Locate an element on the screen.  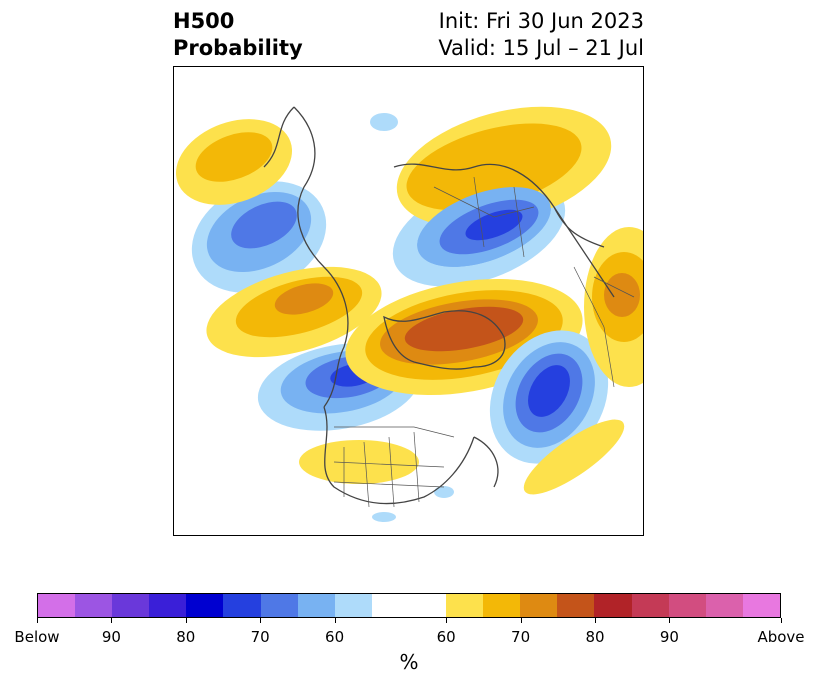
title-line2: Probability is located at coordinates (238, 48).